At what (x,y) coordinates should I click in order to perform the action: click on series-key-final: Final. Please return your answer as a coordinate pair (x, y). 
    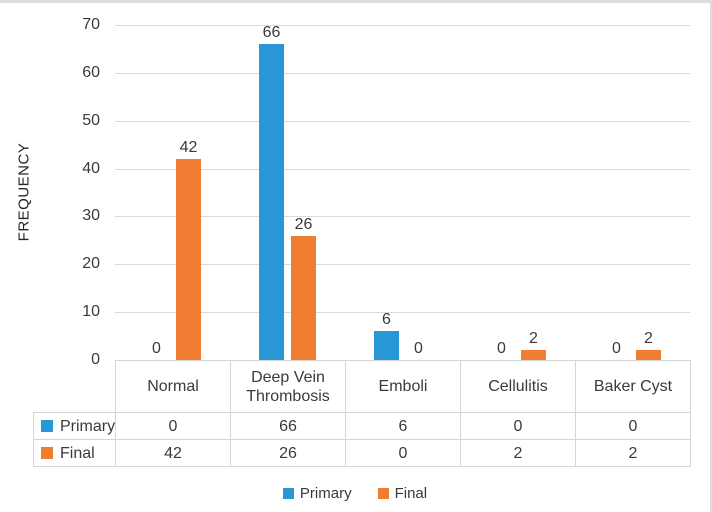
    Looking at the image, I should click on (74, 453).